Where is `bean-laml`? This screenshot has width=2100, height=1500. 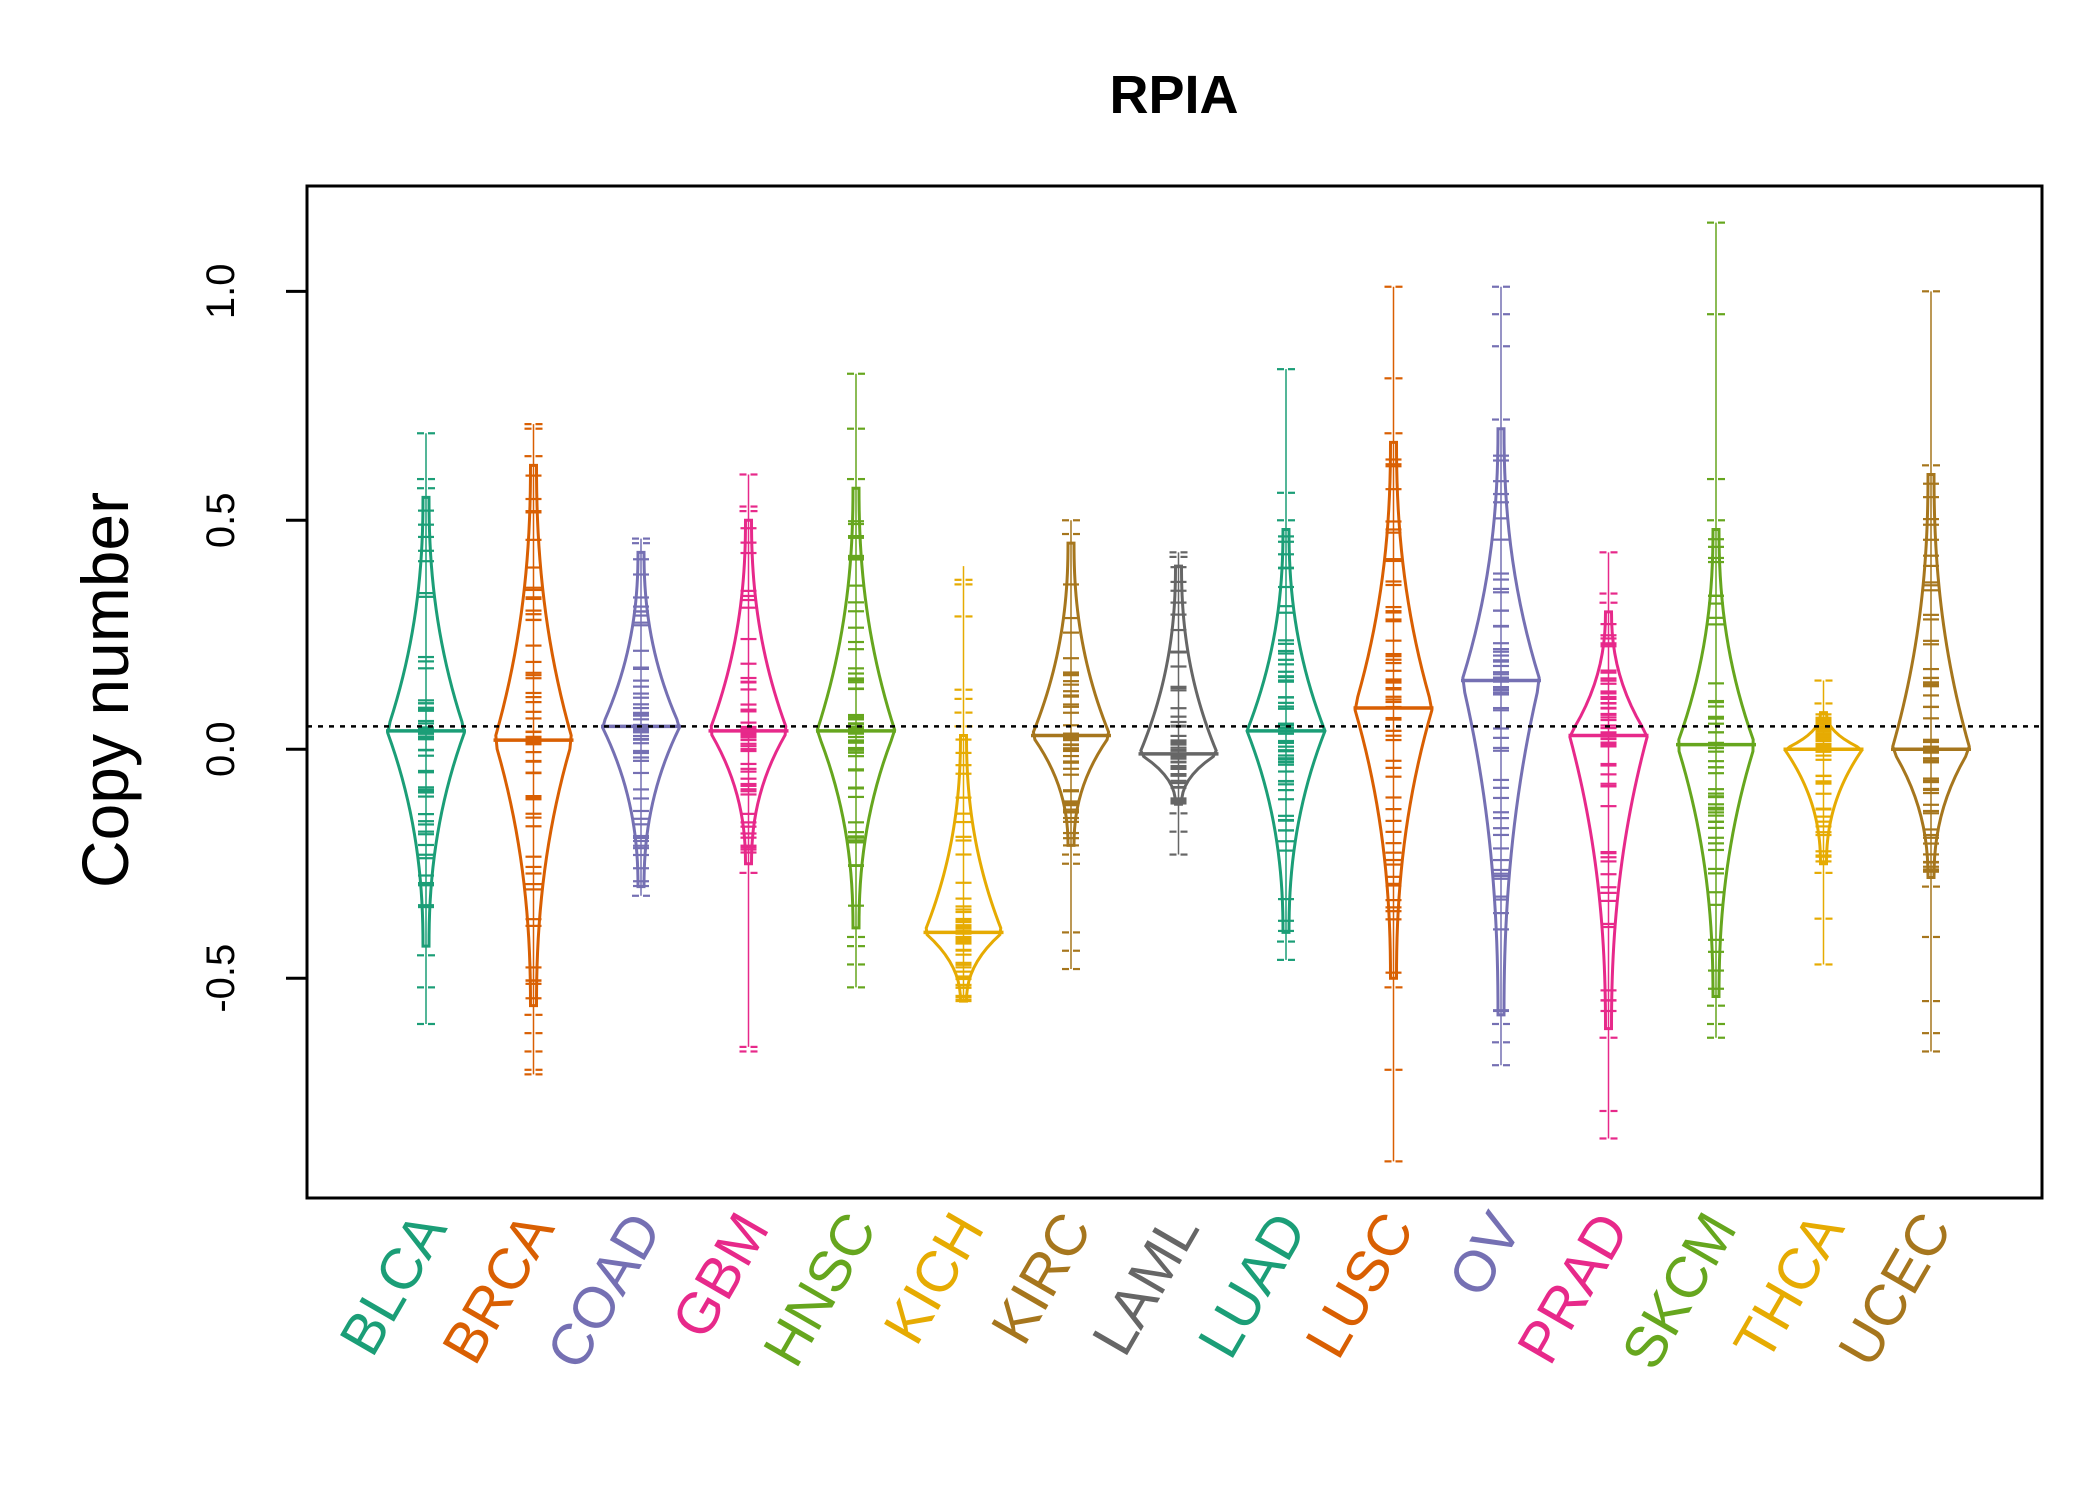 bean-laml is located at coordinates (1178, 703).